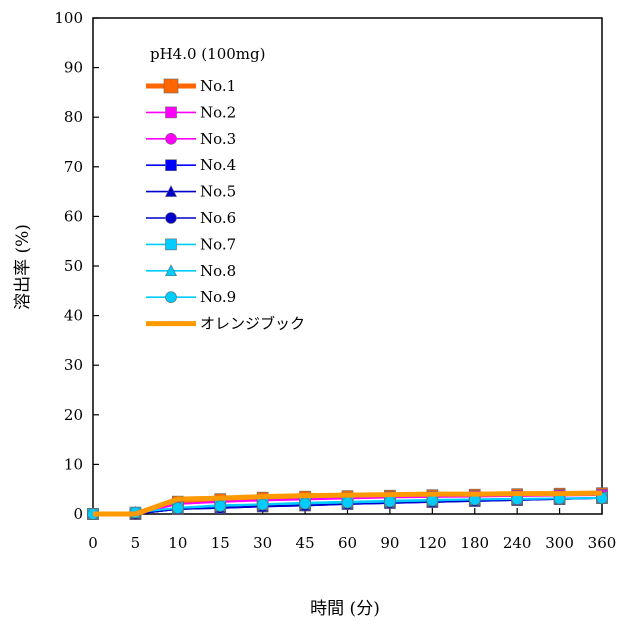 The height and width of the screenshot is (627, 639). What do you see at coordinates (73, 365) in the screenshot?
I see `y-tick-label: 30` at bounding box center [73, 365].